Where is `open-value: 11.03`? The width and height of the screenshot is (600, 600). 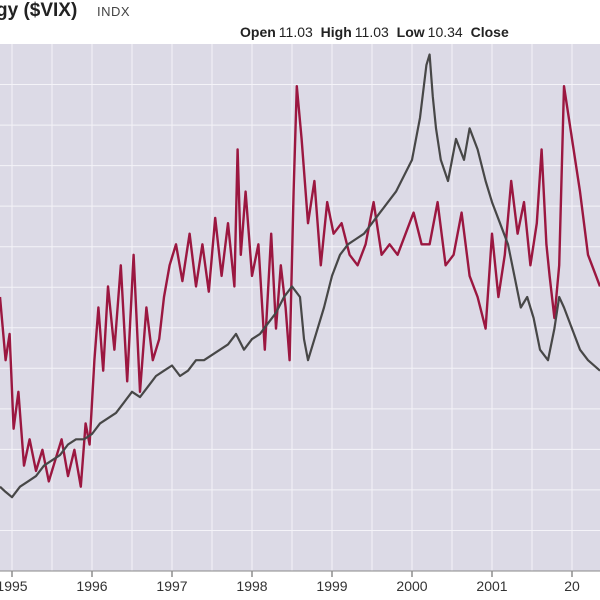 open-value: 11.03 is located at coordinates (295, 32).